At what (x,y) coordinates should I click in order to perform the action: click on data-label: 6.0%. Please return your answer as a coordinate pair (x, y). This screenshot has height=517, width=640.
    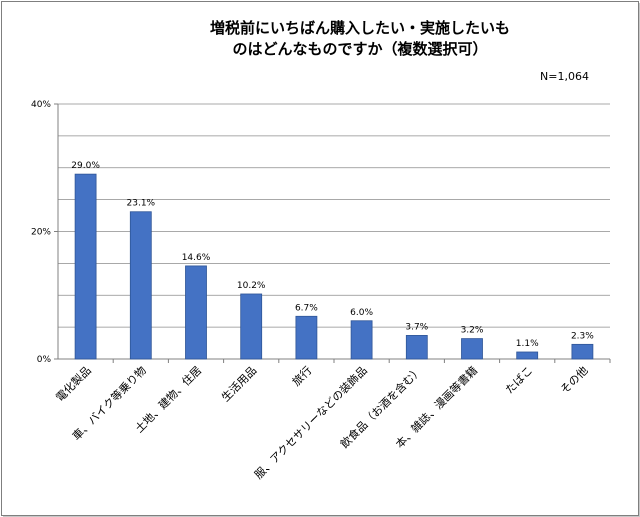
    Looking at the image, I should click on (361, 313).